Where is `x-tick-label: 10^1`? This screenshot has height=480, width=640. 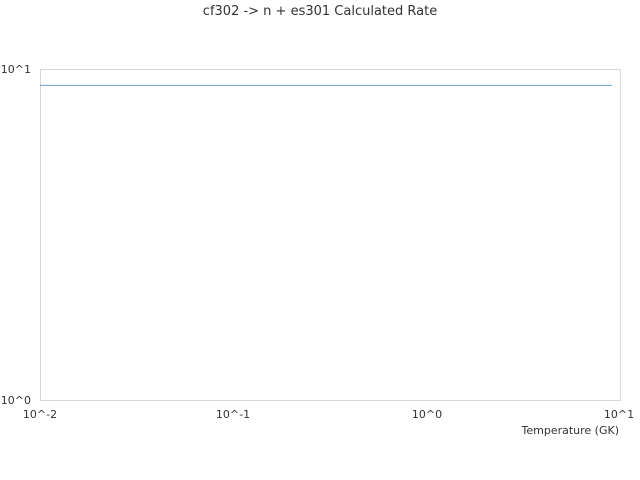 x-tick-label: 10^1 is located at coordinates (619, 414).